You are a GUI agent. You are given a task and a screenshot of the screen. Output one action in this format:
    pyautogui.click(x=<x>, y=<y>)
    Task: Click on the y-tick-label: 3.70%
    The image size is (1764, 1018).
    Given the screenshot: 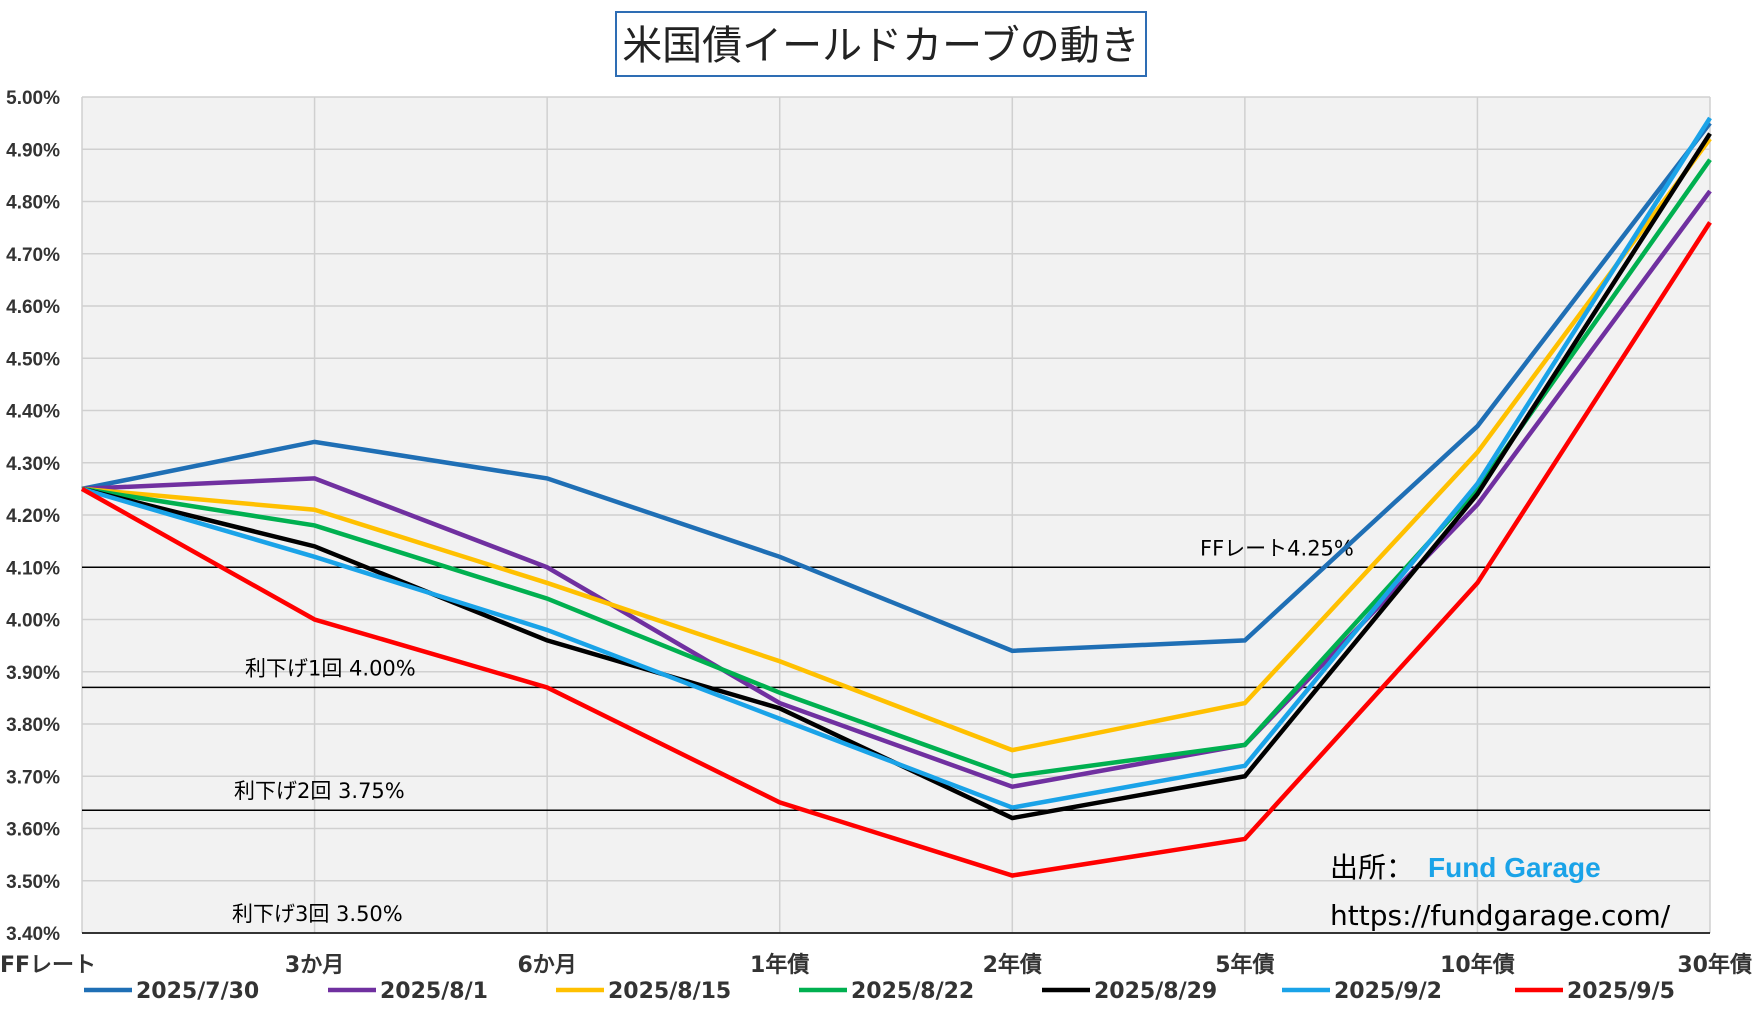 What is the action you would take?
    pyautogui.click(x=33, y=777)
    